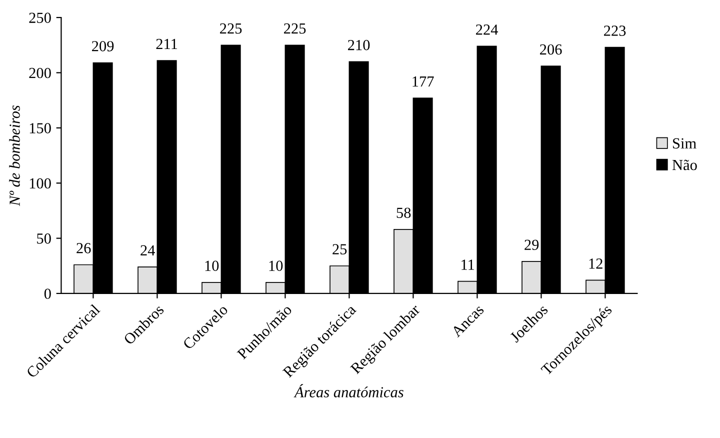 The image size is (720, 438). I want to click on data-label: 210, so click(359, 45).